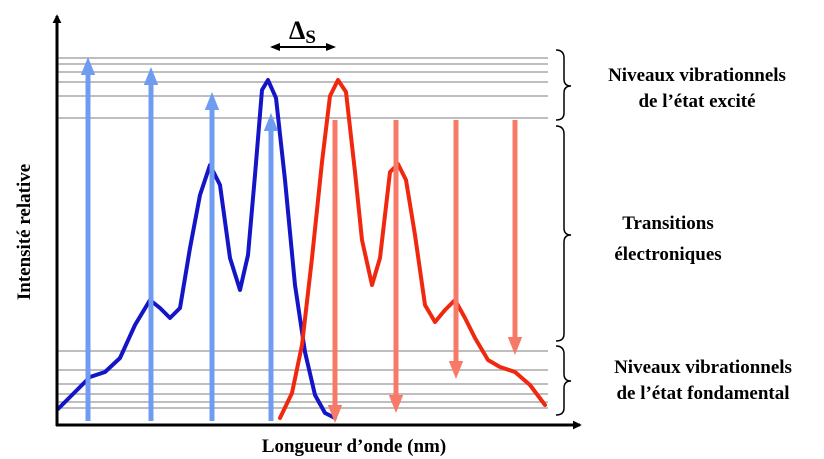 The width and height of the screenshot is (824, 459). What do you see at coordinates (563, 233) in the screenshot?
I see `transitions-brace` at bounding box center [563, 233].